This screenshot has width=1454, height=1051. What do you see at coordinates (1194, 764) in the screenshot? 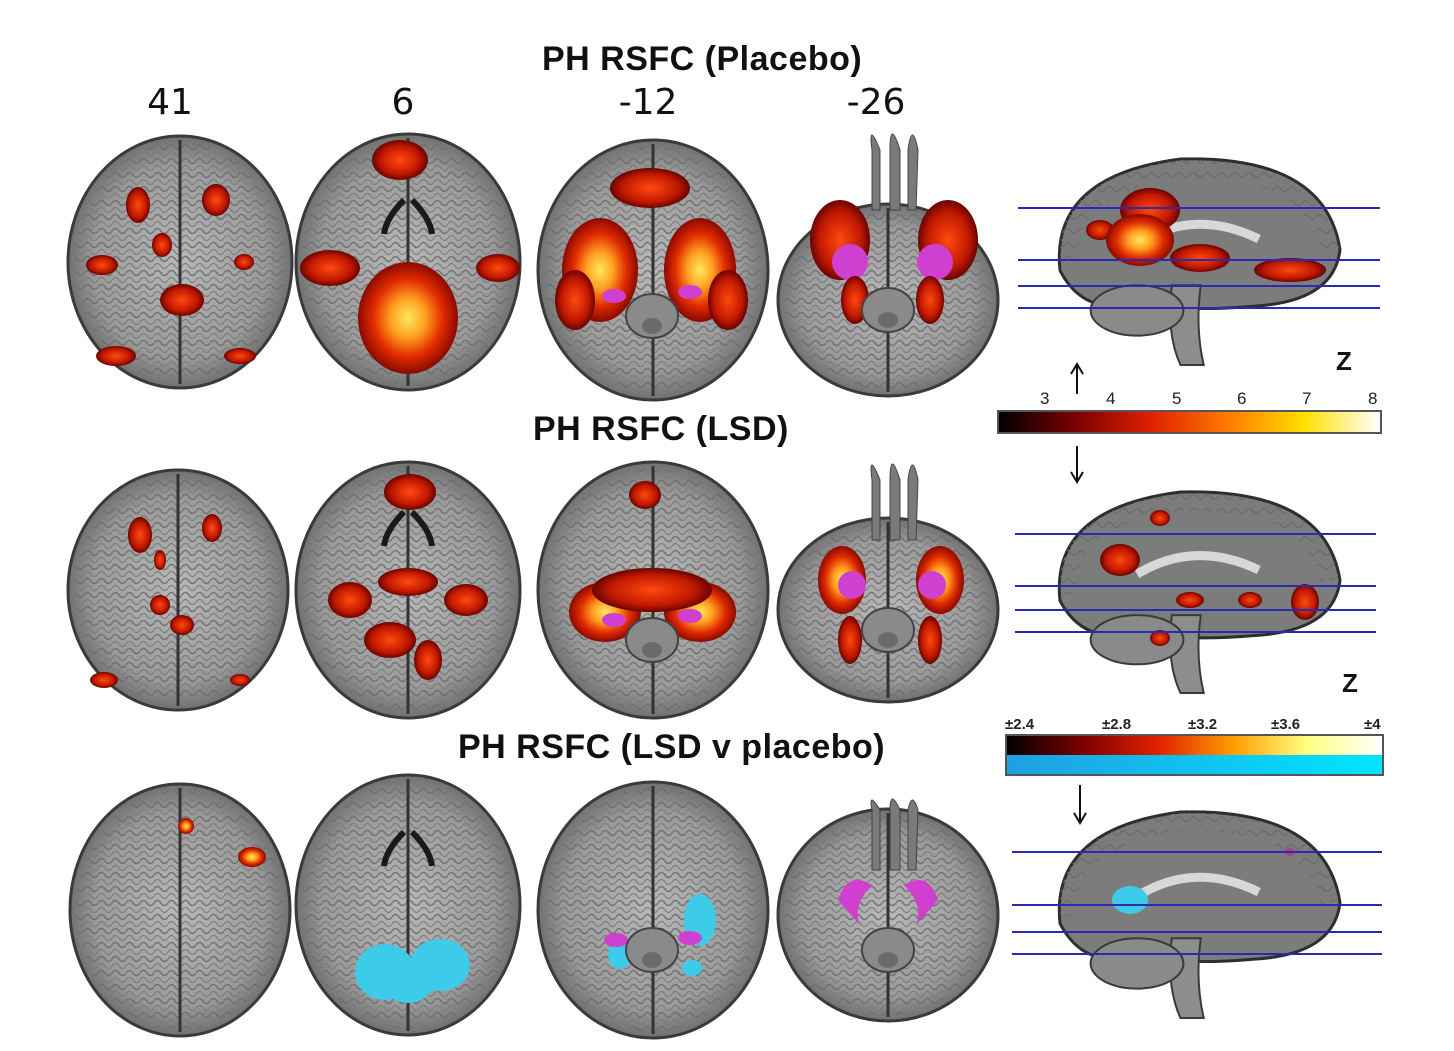
I see `colorbar-cool-gradient` at bounding box center [1194, 764].